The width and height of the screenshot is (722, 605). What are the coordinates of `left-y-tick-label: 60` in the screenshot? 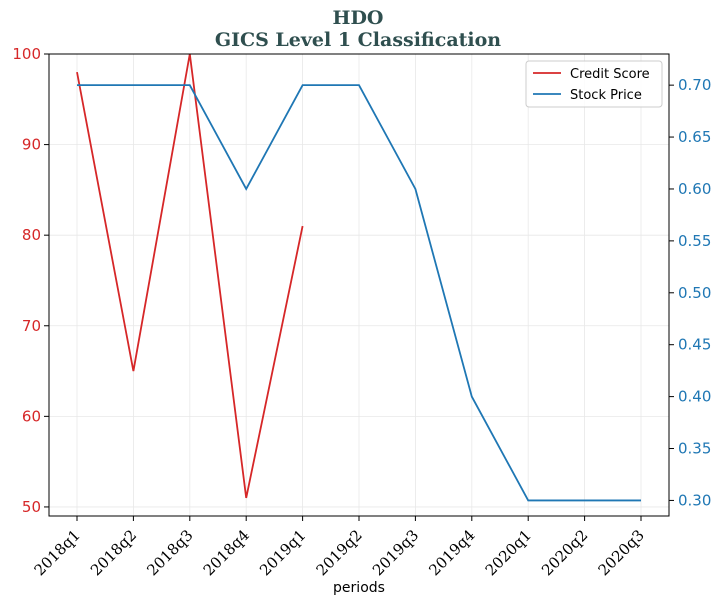 It's located at (31, 416).